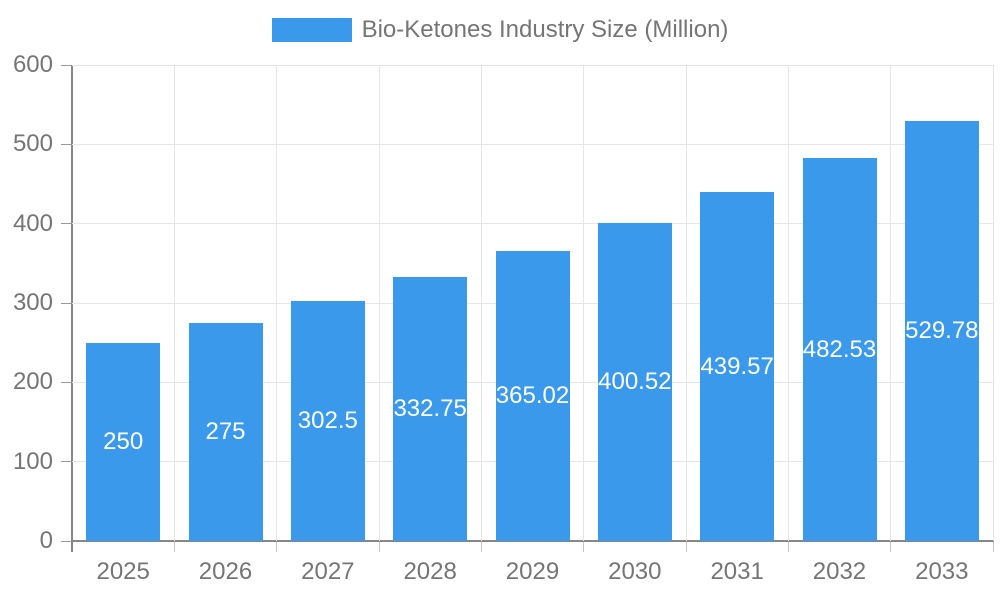 This screenshot has width=1000, height=600. I want to click on x-axis-labels: 2025 2026 2027 2028 2029 2030 2031 2032 2033, so click(532, 572).